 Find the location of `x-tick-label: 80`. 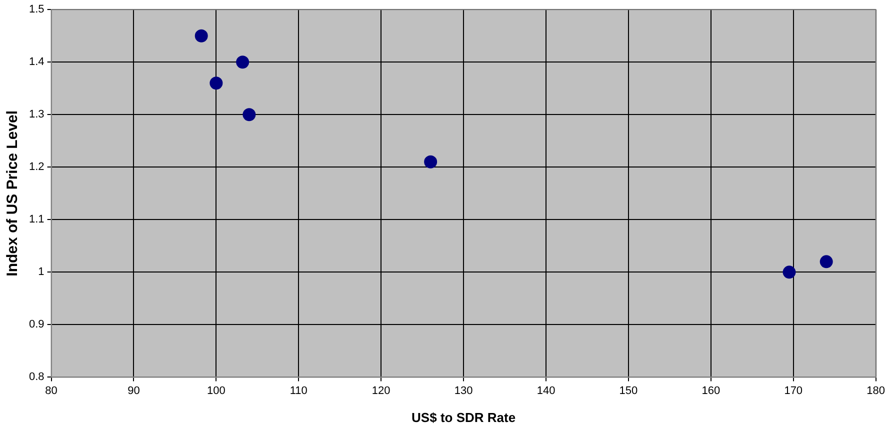

x-tick-label: 80 is located at coordinates (51, 390).